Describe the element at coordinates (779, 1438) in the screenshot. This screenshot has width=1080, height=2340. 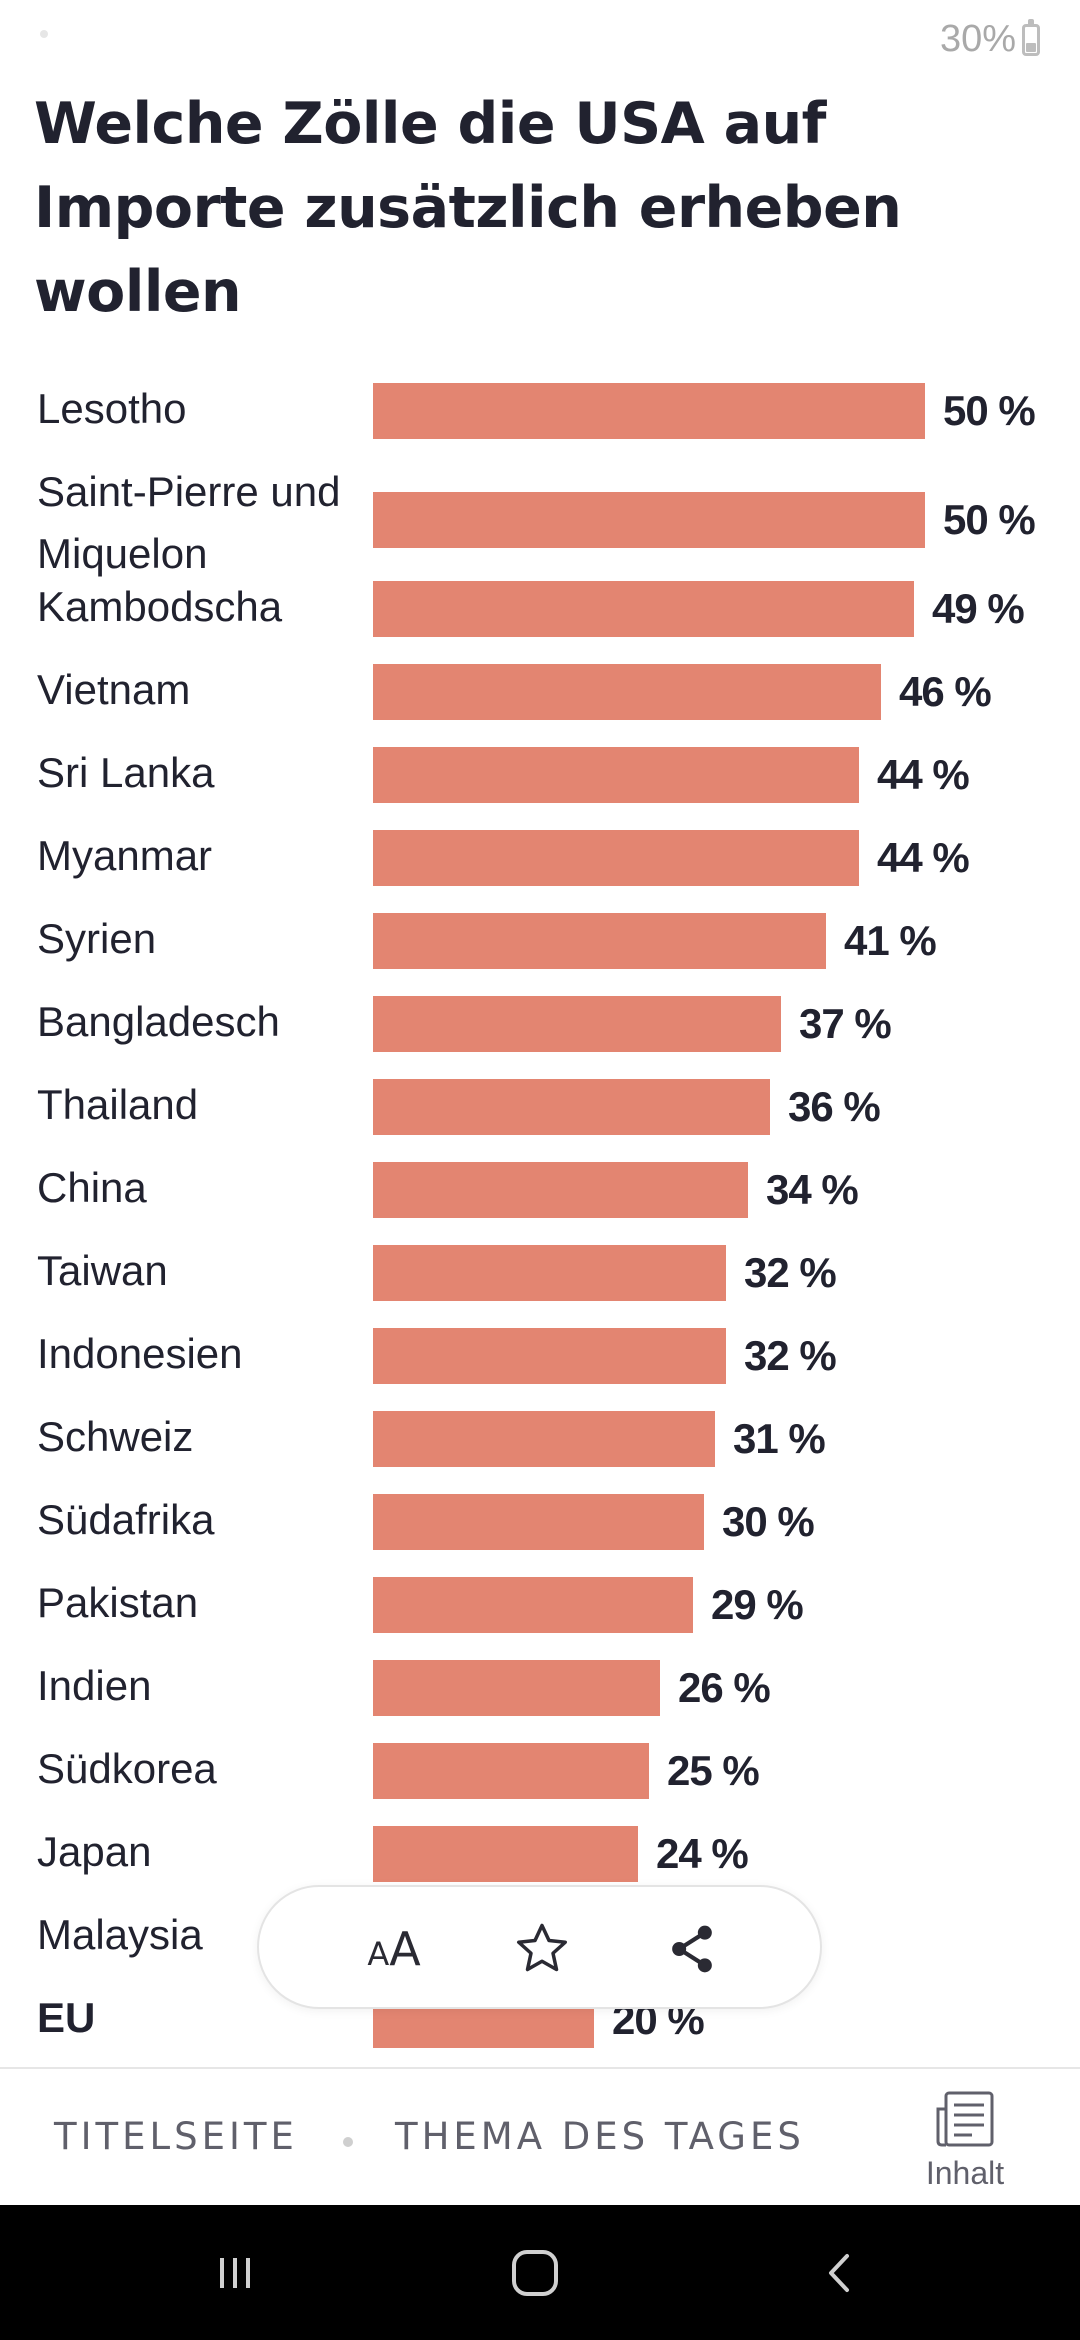
I see `bar-value-label: 31 %` at that location.